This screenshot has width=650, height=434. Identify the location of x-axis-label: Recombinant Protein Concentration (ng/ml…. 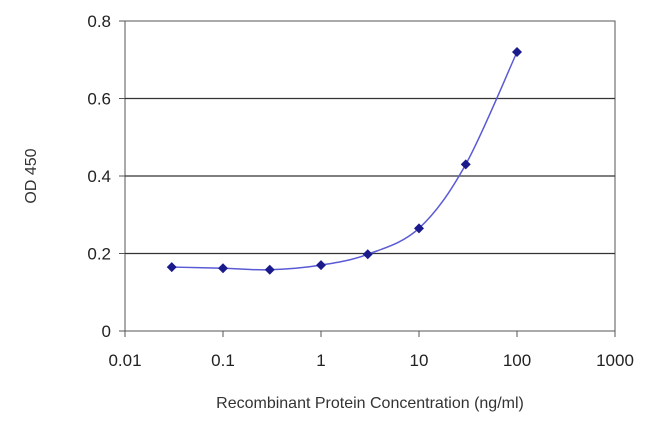
(370, 403).